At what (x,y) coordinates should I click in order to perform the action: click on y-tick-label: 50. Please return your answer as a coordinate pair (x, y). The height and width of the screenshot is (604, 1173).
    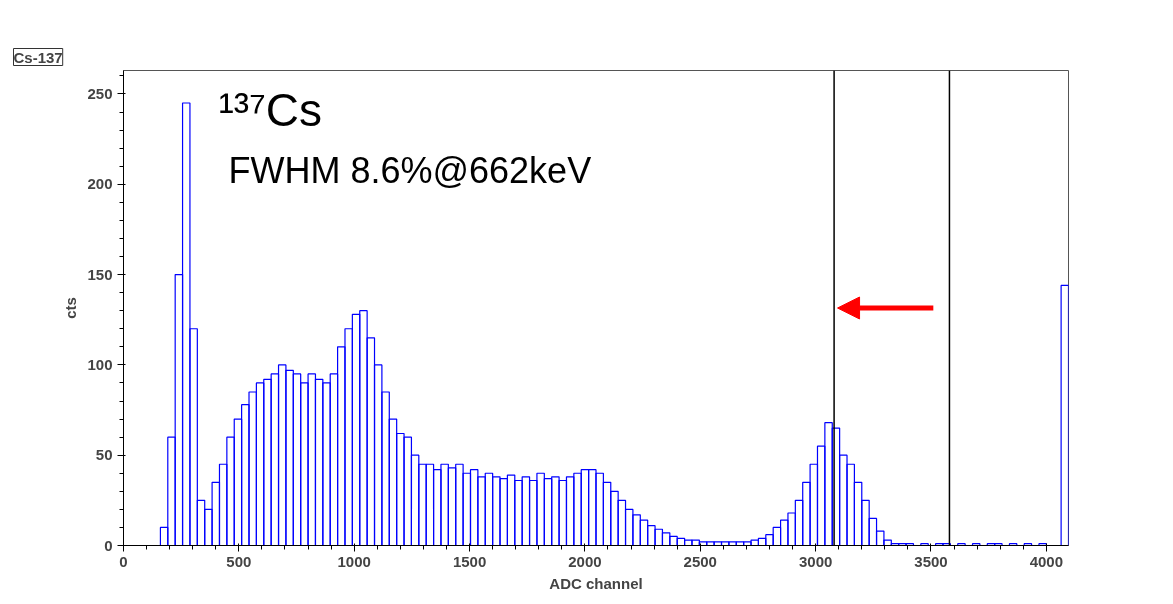
    Looking at the image, I should click on (104, 455).